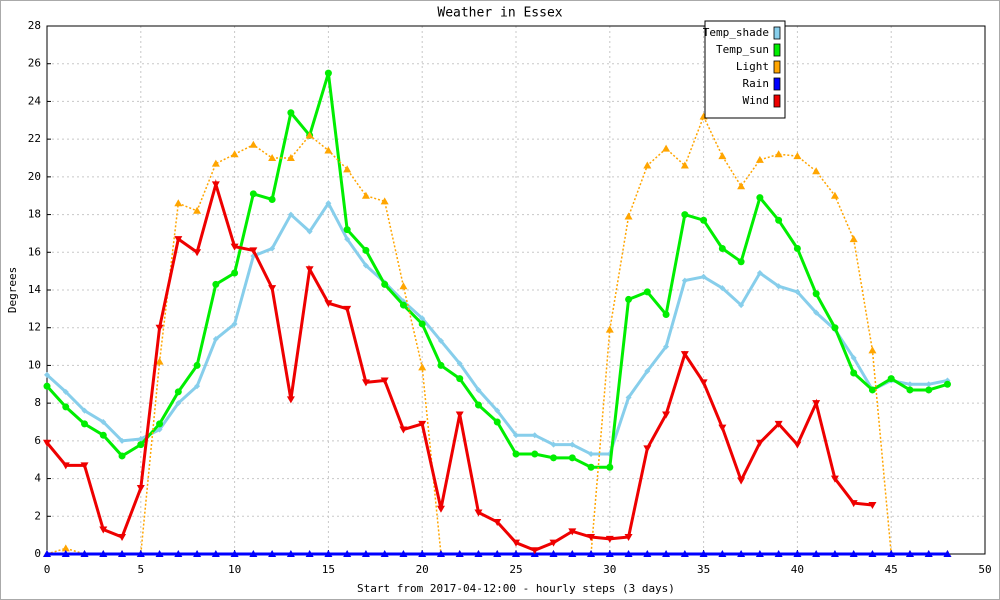  I want to click on x-tick-label: 35, so click(703, 569).